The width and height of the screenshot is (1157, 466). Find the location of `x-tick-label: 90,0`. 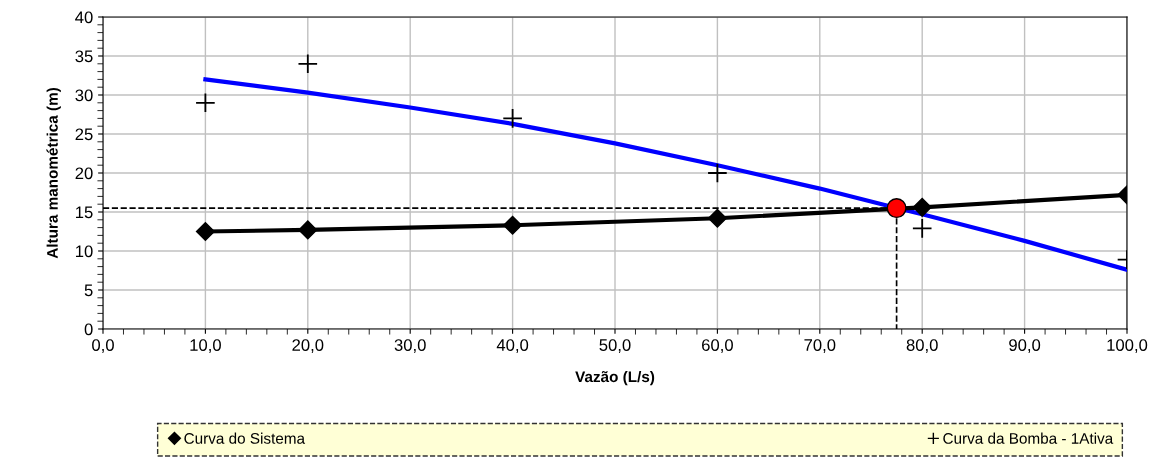

x-tick-label: 90,0 is located at coordinates (1025, 346).